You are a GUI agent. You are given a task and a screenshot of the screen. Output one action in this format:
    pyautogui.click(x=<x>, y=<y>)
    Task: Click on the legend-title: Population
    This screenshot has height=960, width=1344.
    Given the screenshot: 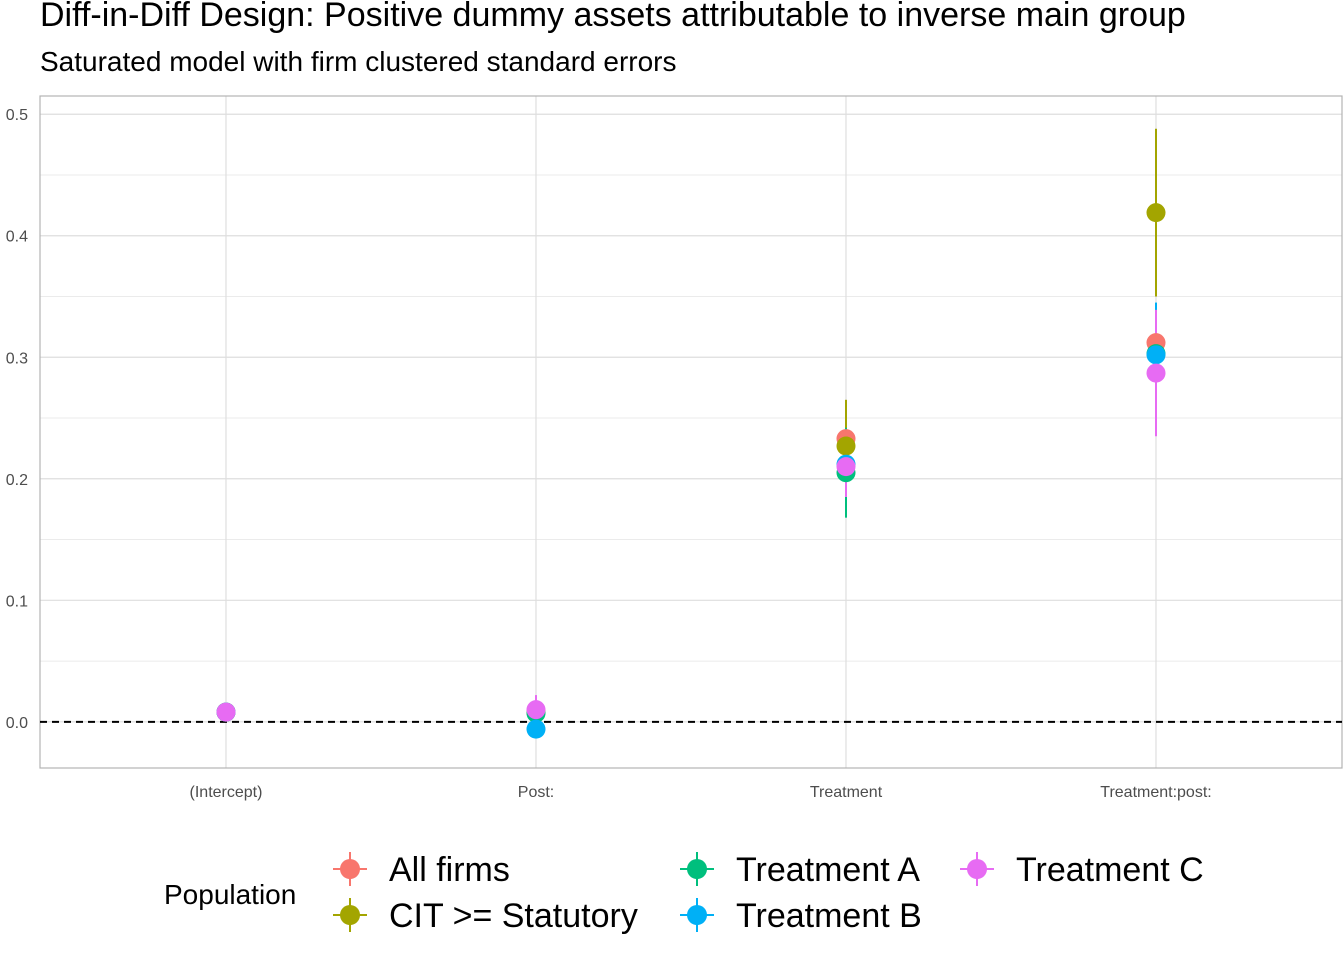 What is the action you would take?
    pyautogui.click(x=230, y=894)
    